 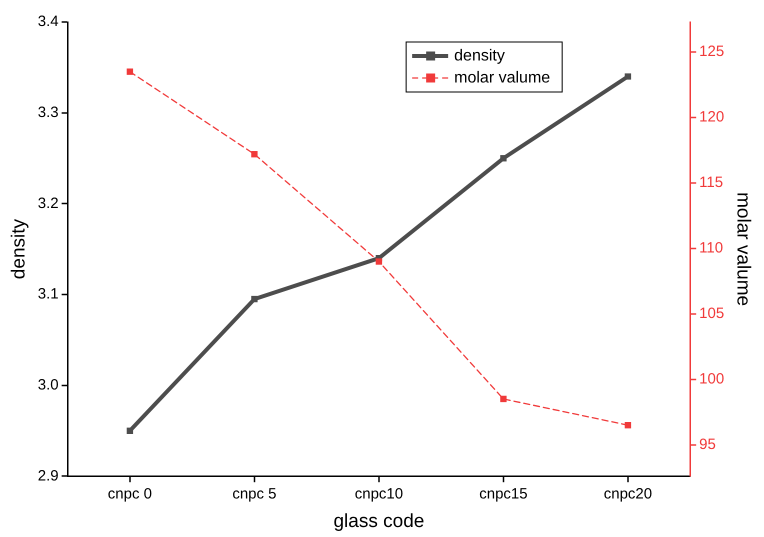 What do you see at coordinates (378, 521) in the screenshot?
I see `x-axis-title: glass code` at bounding box center [378, 521].